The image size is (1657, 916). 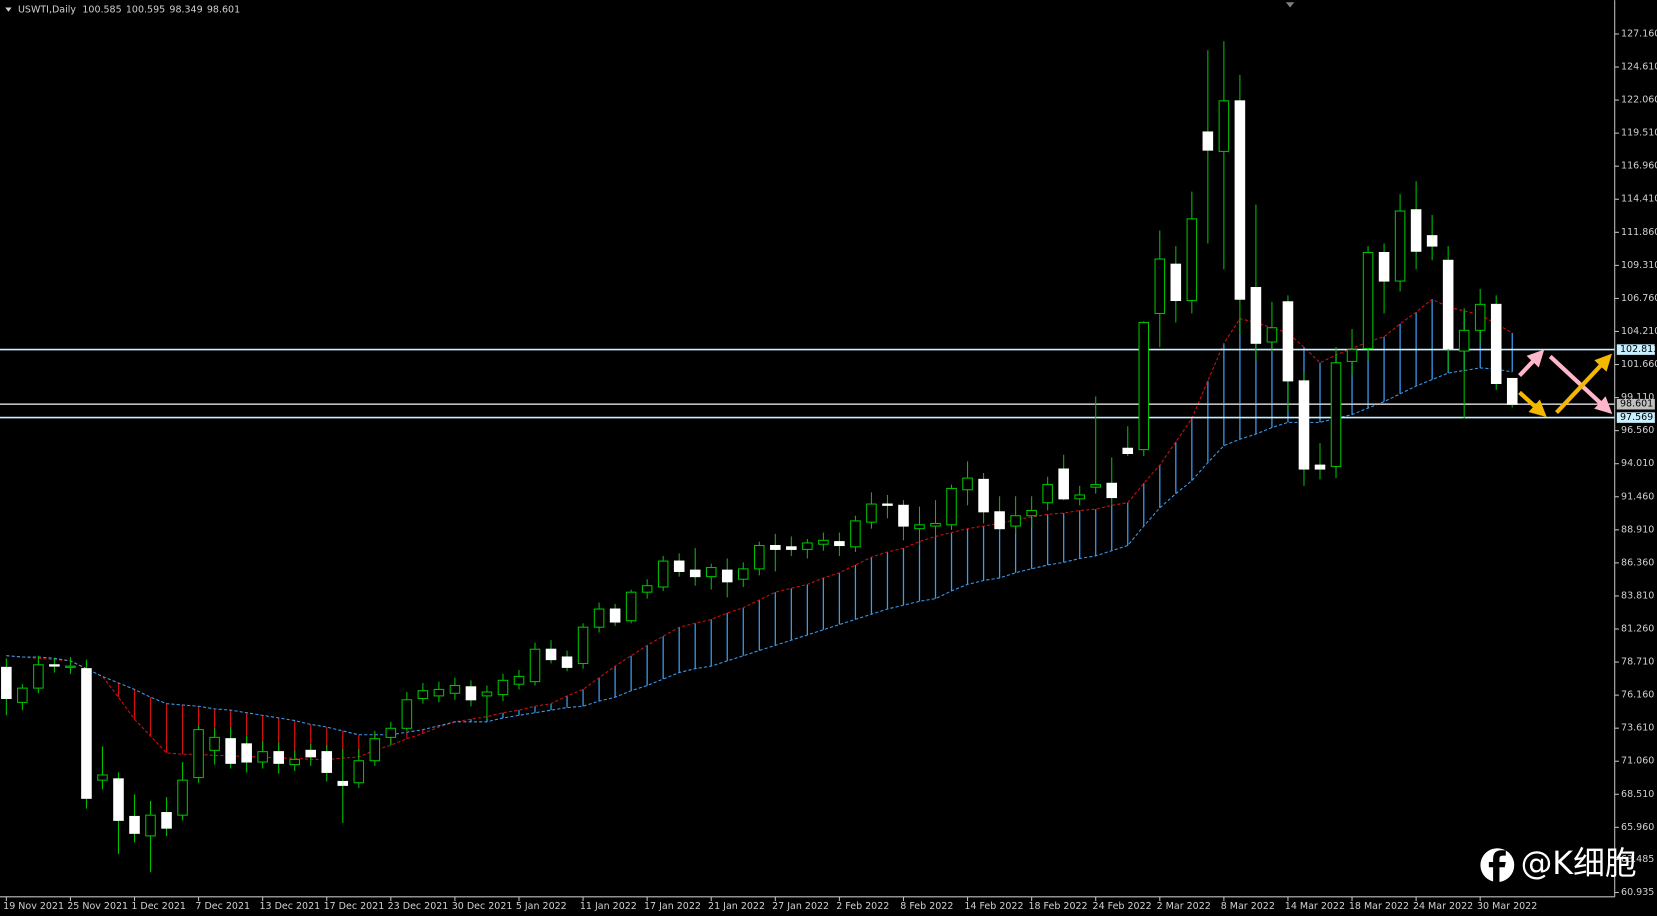 What do you see at coordinates (1639, 100) in the screenshot?
I see `y-tick-label: 122.060` at bounding box center [1639, 100].